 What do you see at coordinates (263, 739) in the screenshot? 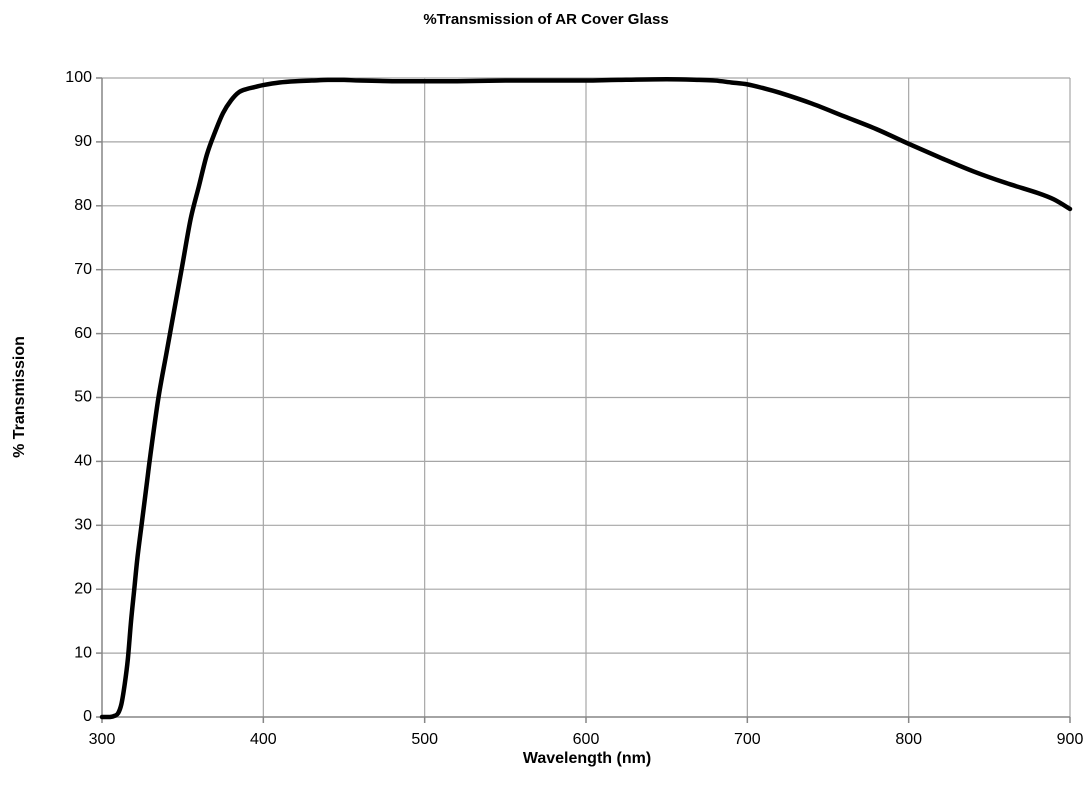
I see `x-tick-label-400: 400` at bounding box center [263, 739].